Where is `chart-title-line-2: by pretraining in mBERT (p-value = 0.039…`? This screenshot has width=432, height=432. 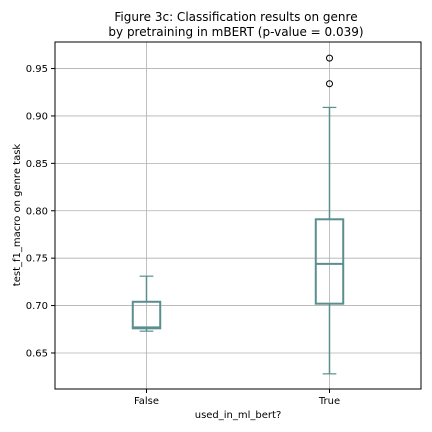 chart-title-line-2: by pretraining in mBERT (p-value = 0.039… is located at coordinates (235, 32).